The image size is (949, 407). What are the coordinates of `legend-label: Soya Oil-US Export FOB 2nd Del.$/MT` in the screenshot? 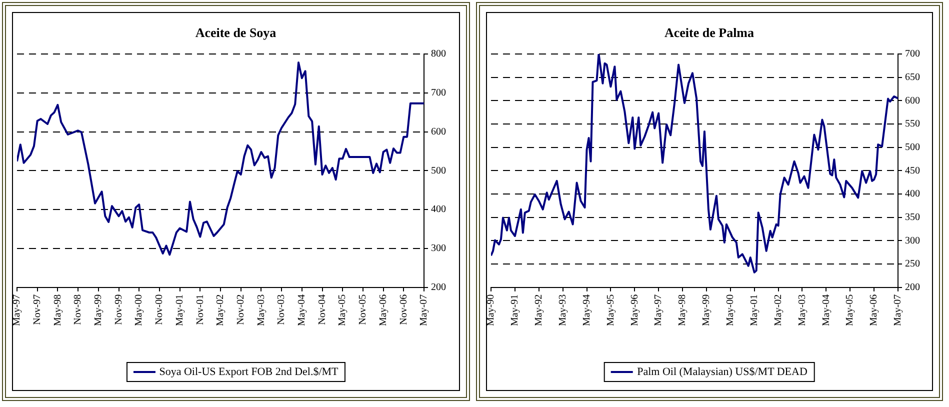 It's located at (248, 372).